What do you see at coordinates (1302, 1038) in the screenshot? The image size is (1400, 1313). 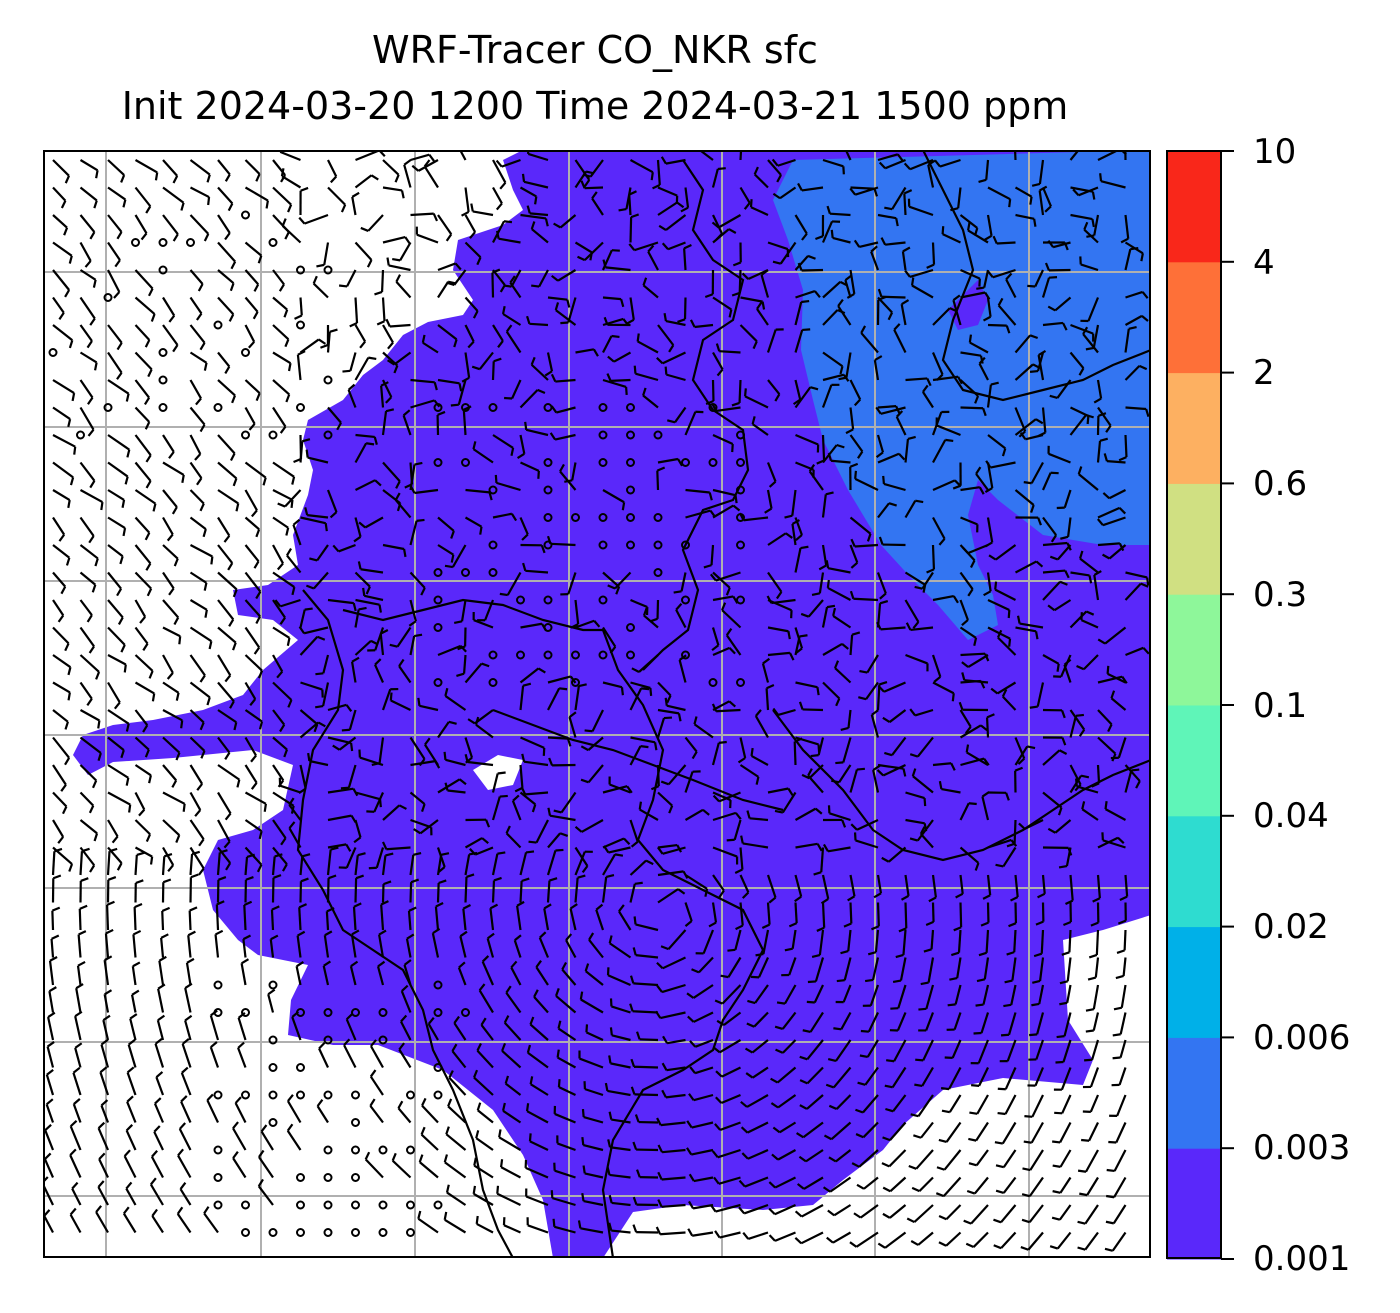 I see `colorbar-label-0.006: 0.006` at bounding box center [1302, 1038].